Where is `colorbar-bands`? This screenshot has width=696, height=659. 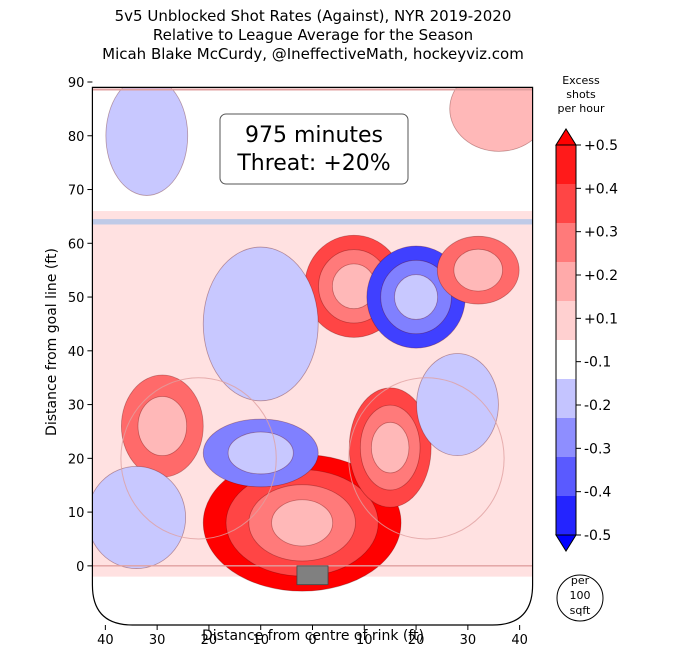 colorbar-bands is located at coordinates (566, 340).